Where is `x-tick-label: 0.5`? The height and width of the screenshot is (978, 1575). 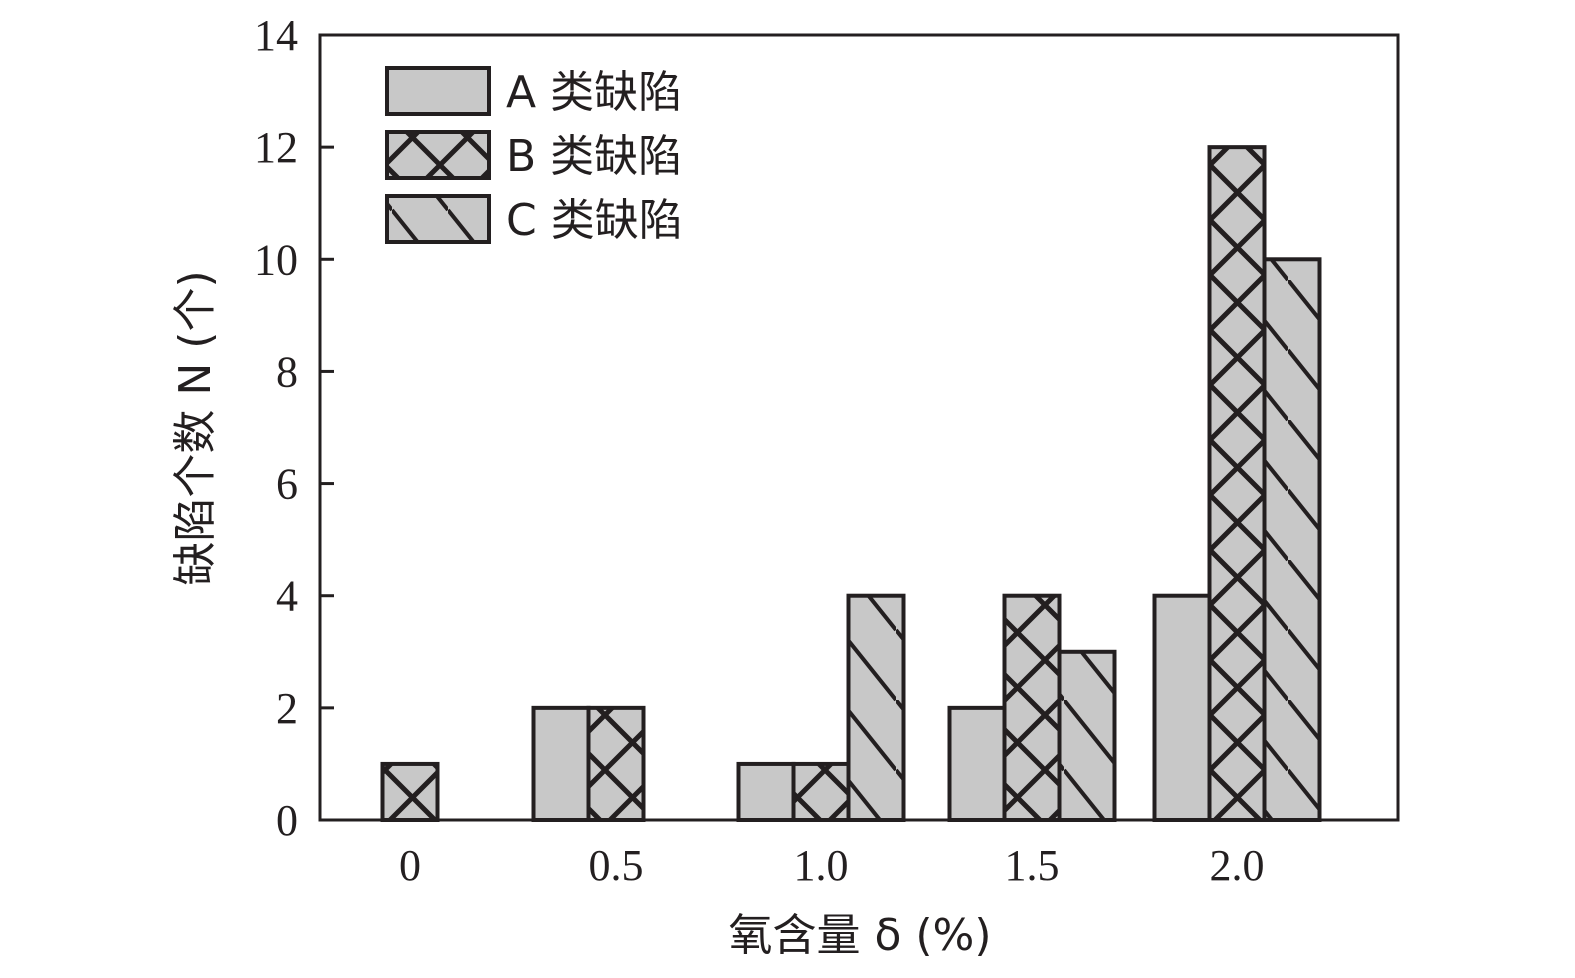 x-tick-label: 0.5 is located at coordinates (616, 865).